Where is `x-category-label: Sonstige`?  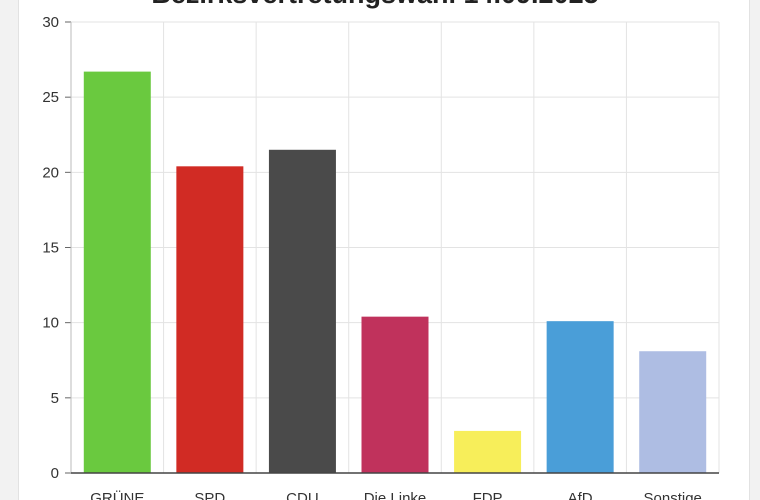 x-category-label: Sonstige is located at coordinates (673, 495).